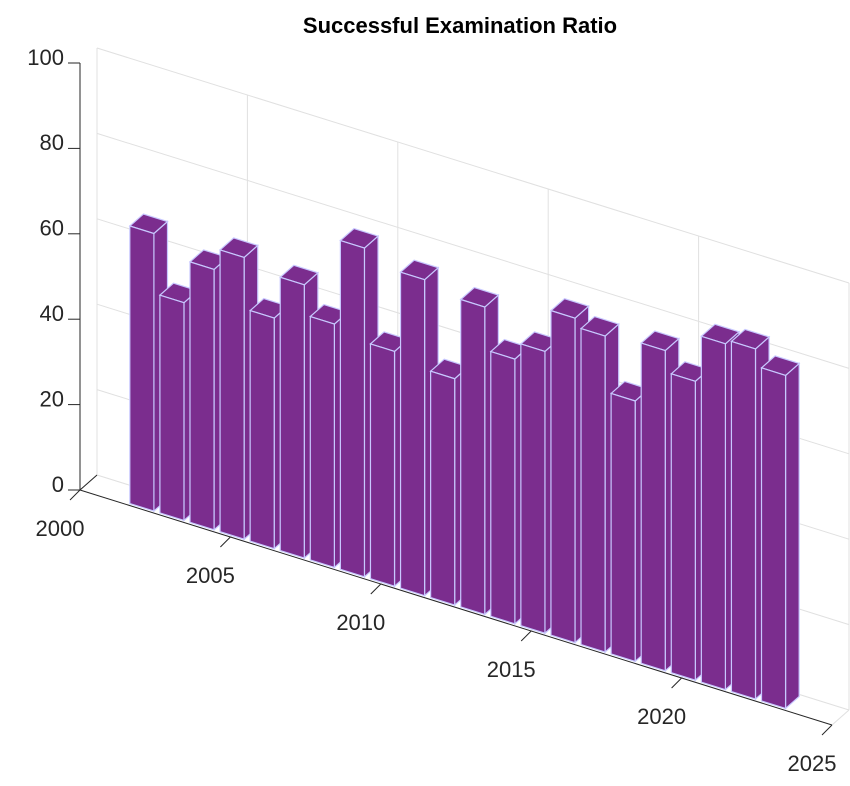 This screenshot has width=850, height=786. I want to click on chart-title: Successful Examination Ratio, so click(460, 25).